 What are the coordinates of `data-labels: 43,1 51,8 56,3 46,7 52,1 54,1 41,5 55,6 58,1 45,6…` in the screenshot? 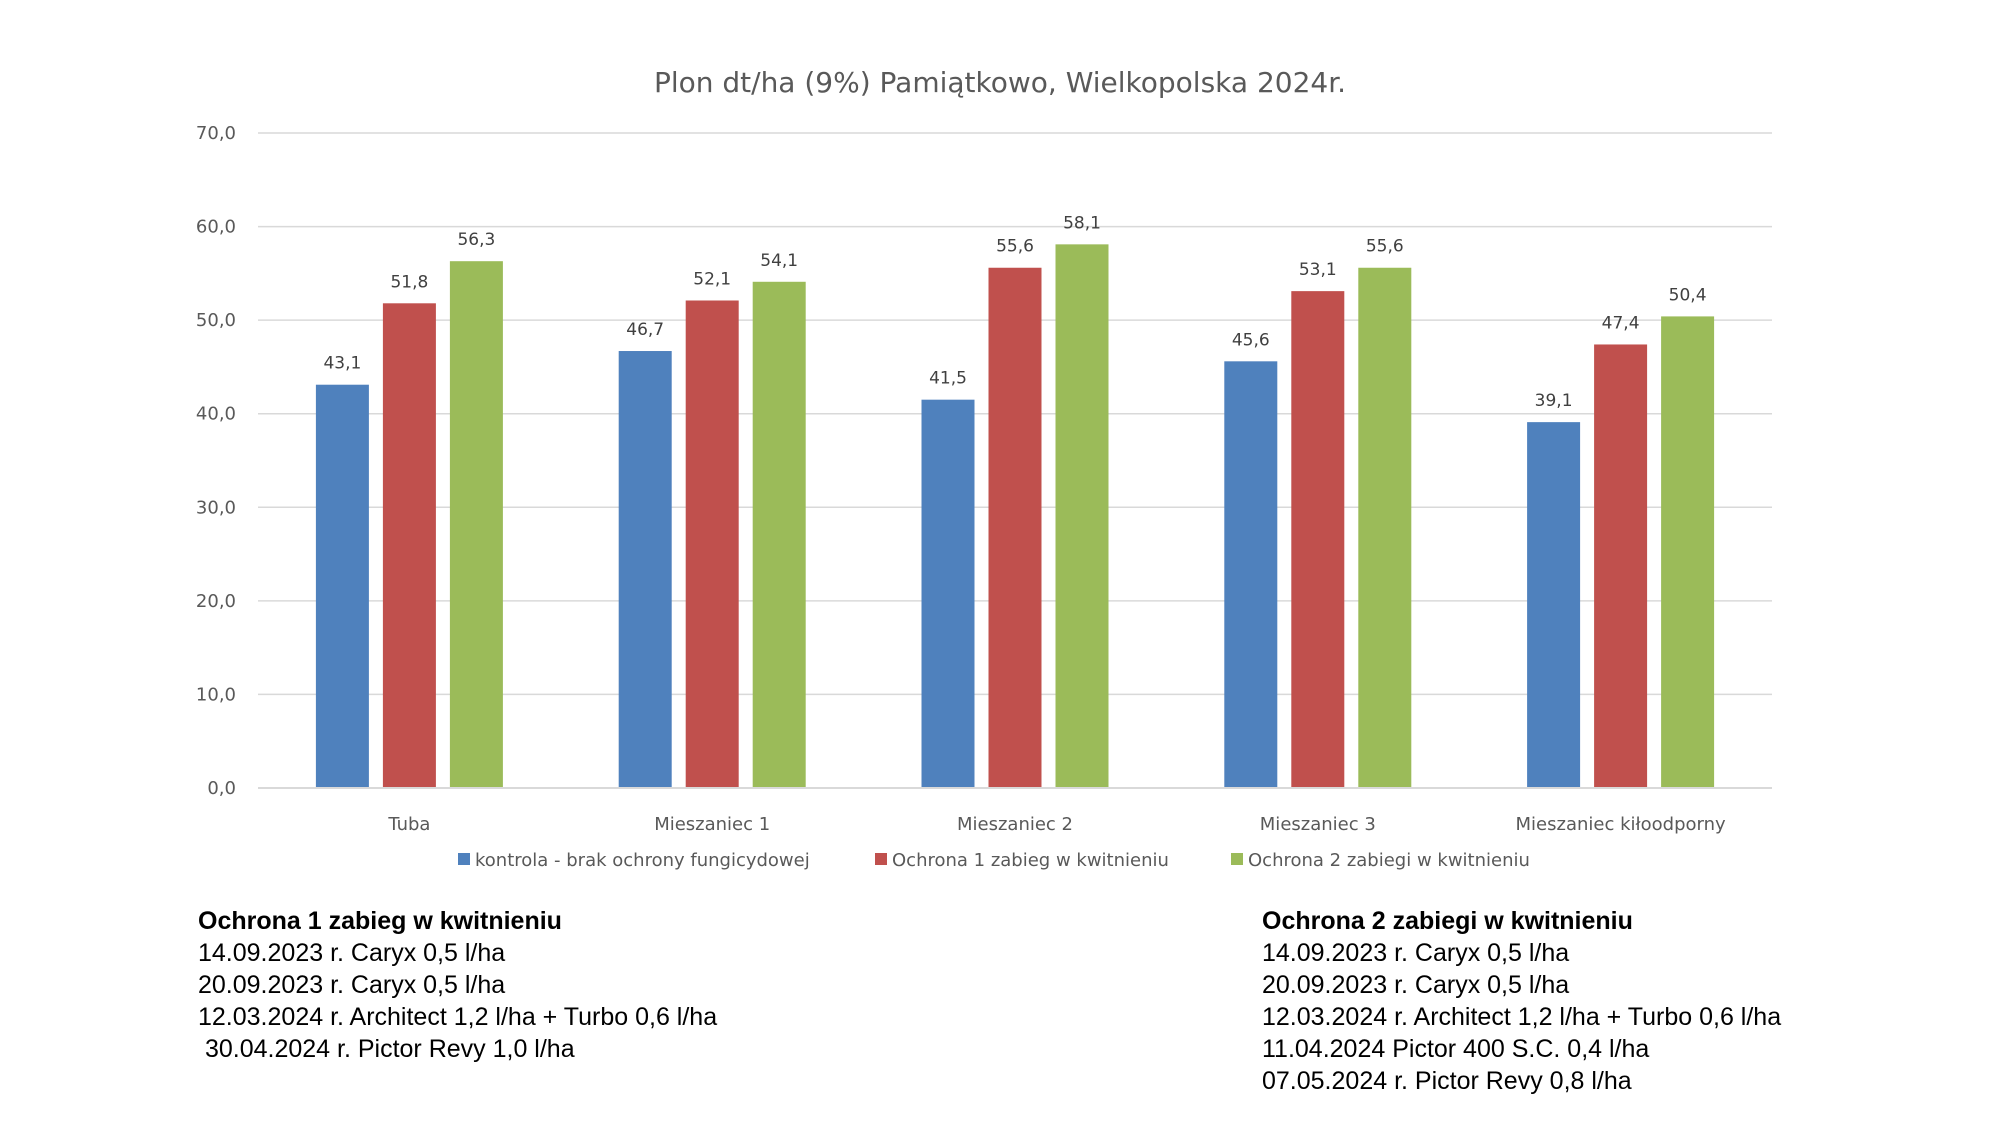 It's located at (1014, 312).